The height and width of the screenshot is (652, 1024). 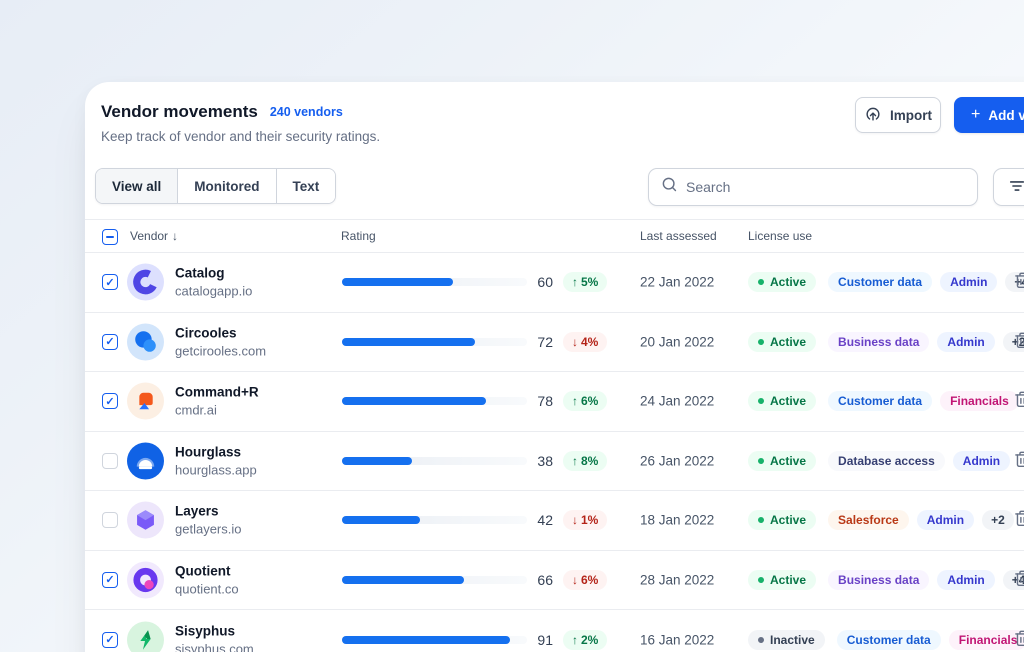 I want to click on vendor-count-badge: 240 vendors, so click(x=306, y=112).